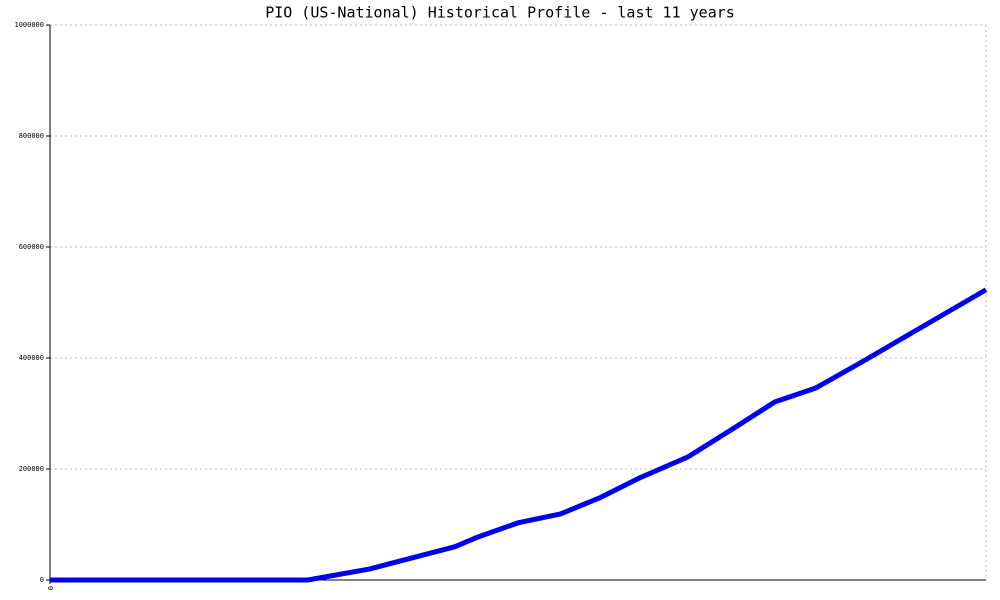  Describe the element at coordinates (31, 469) in the screenshot. I see `y-tick-label: 200000` at that location.